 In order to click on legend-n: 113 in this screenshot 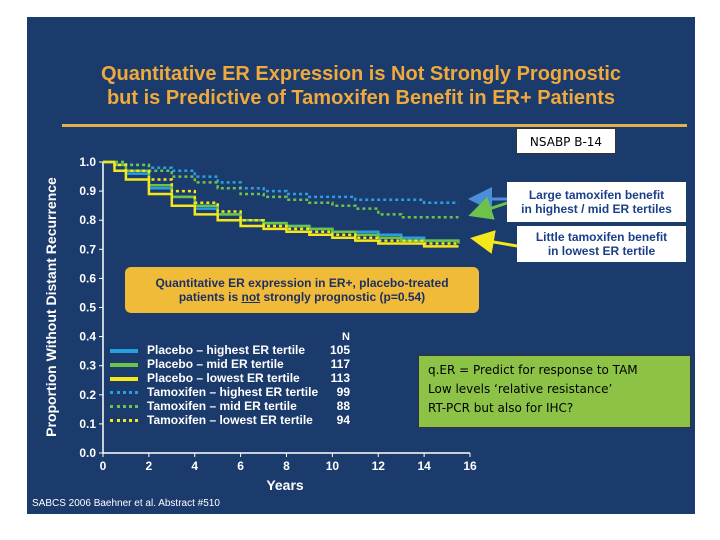, I will do `click(340, 378)`.